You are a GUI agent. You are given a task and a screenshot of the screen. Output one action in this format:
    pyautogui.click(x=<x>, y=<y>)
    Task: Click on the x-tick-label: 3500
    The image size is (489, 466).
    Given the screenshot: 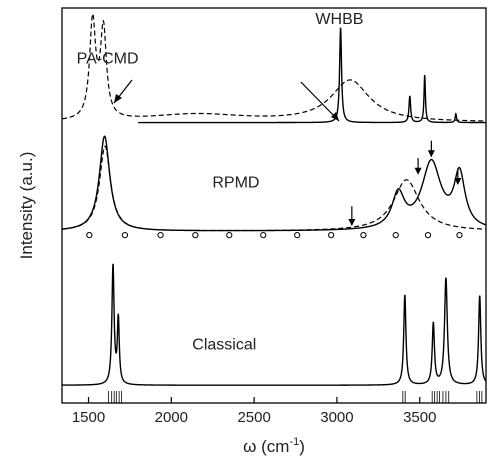 What is the action you would take?
    pyautogui.click(x=419, y=417)
    